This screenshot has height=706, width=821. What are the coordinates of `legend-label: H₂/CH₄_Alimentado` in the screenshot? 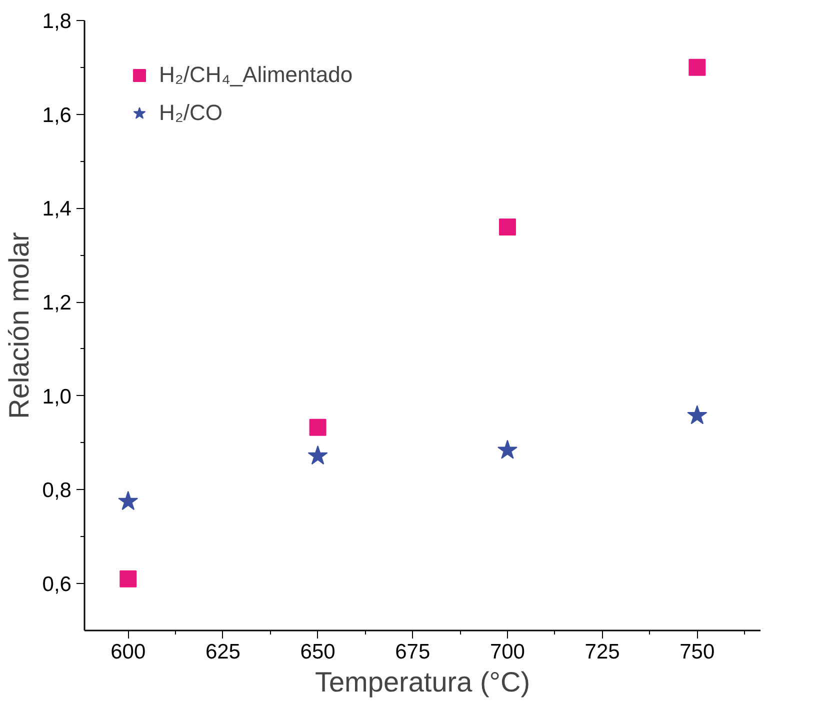 It's located at (256, 75).